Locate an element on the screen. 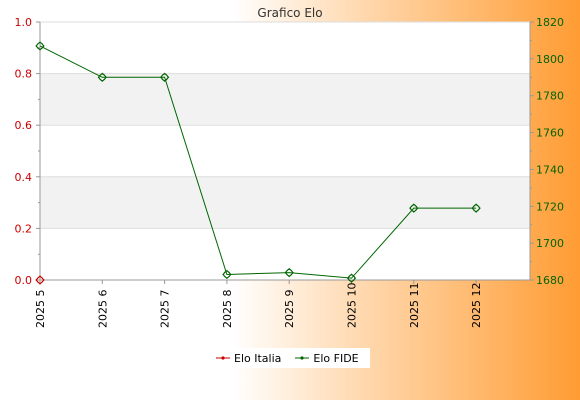 The image size is (580, 400). right-tick-label: 1820 is located at coordinates (550, 22).